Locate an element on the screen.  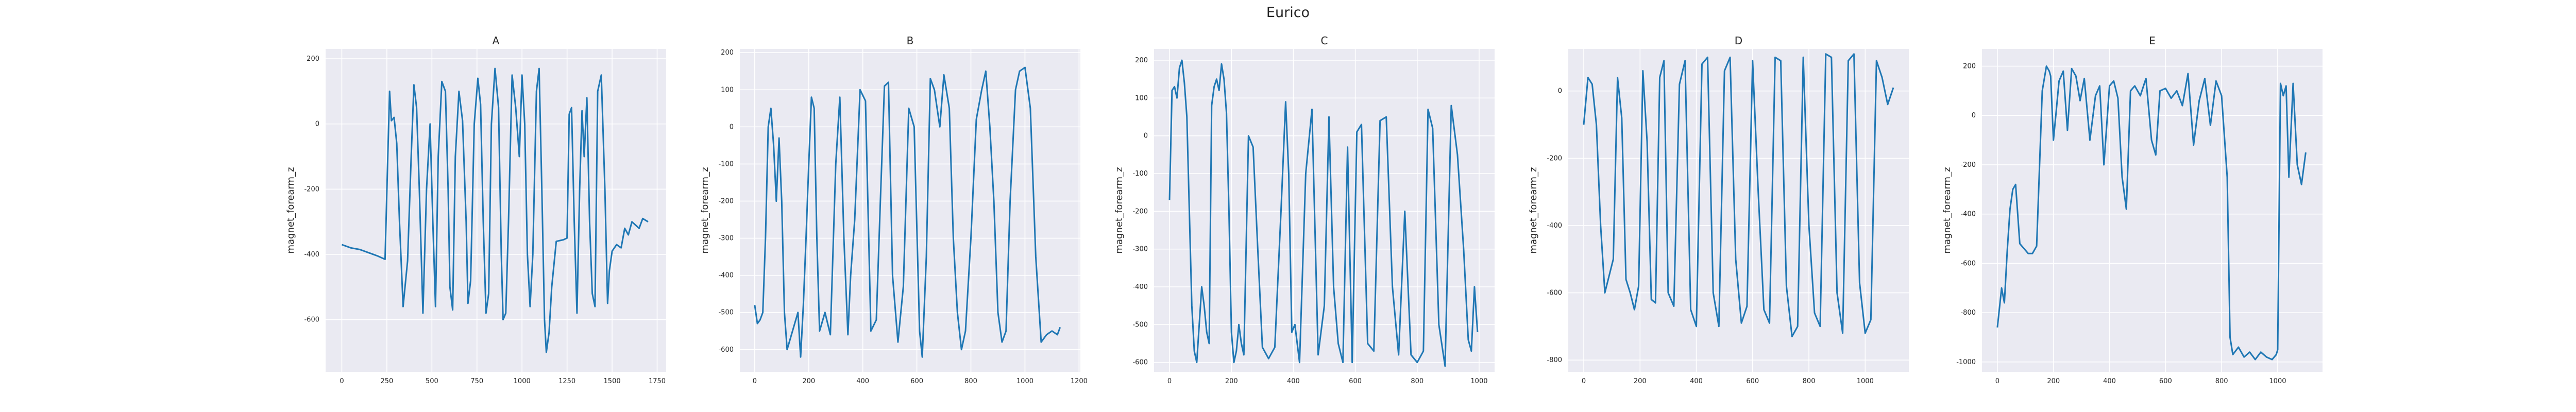
x-tick-label: 750 is located at coordinates (476, 381).